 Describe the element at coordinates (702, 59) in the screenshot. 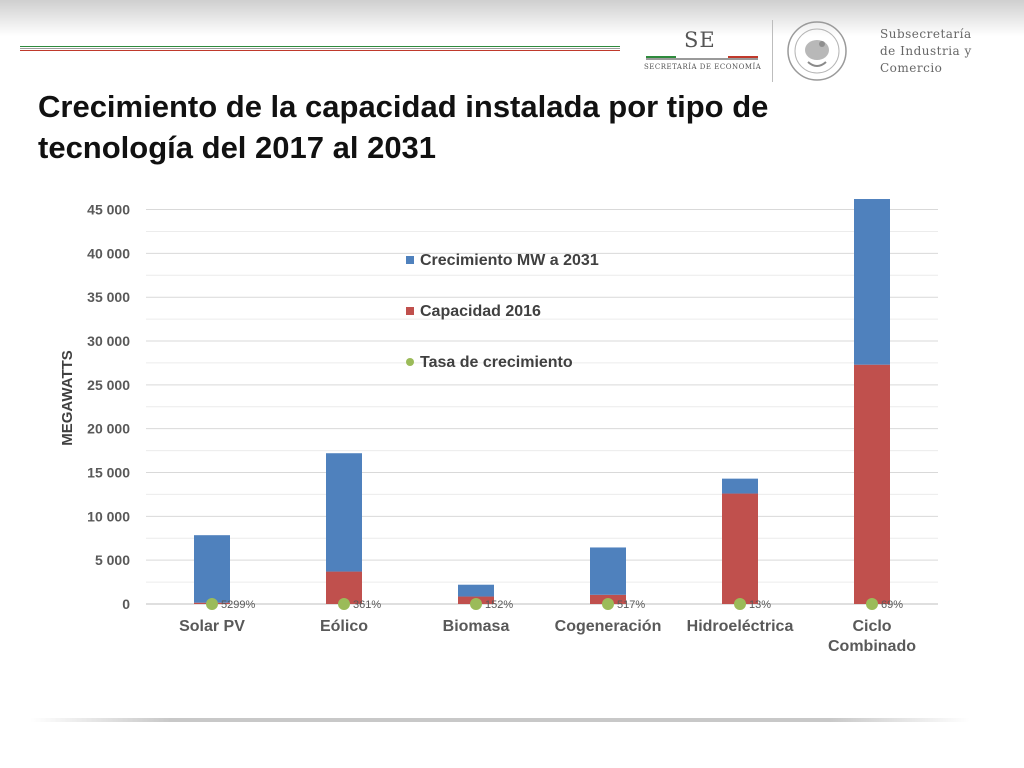

I see `se-rule` at that location.